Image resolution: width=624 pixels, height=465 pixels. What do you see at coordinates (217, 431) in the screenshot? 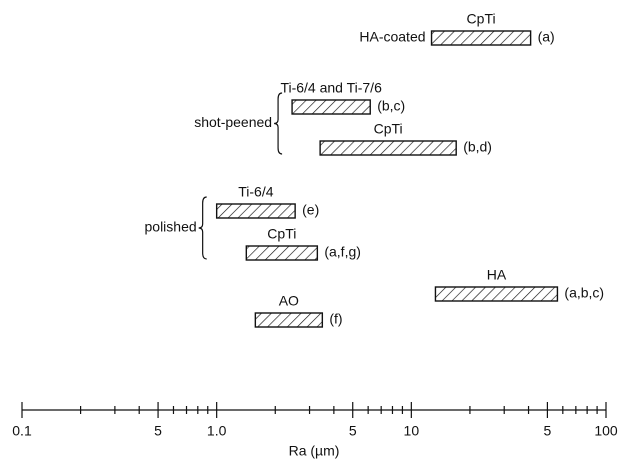
I see `x-tick-label: 1.0` at bounding box center [217, 431].